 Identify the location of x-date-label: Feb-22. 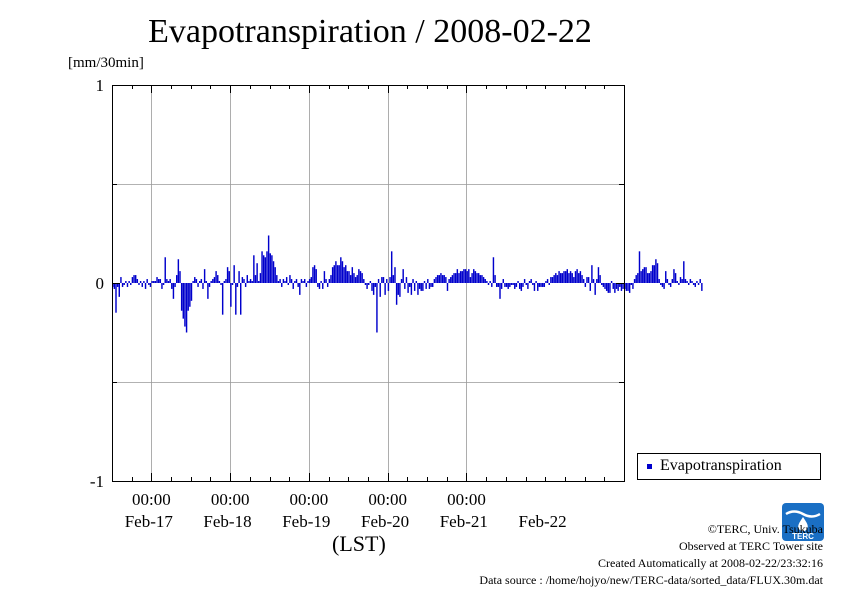
(543, 521).